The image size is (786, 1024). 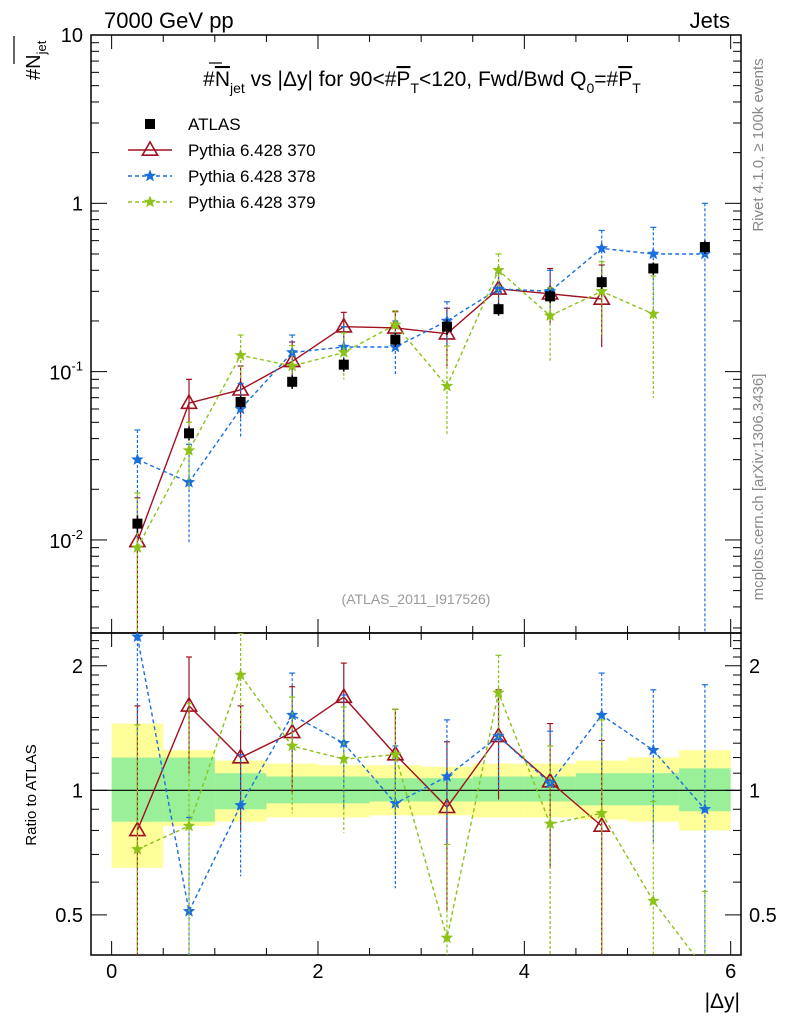 What do you see at coordinates (111, 972) in the screenshot?
I see `x-tick-label: 0` at bounding box center [111, 972].